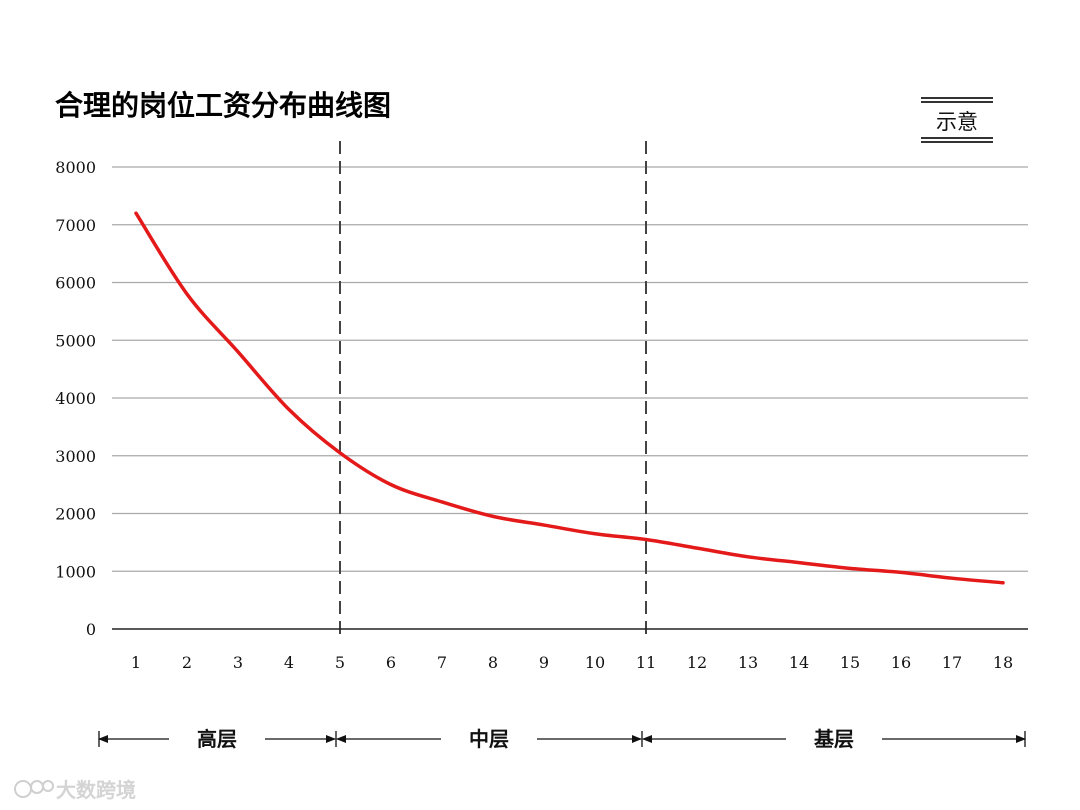 This screenshot has height=810, width=1080. Describe the element at coordinates (75, 514) in the screenshot. I see `y-tick-label: 2000` at that location.